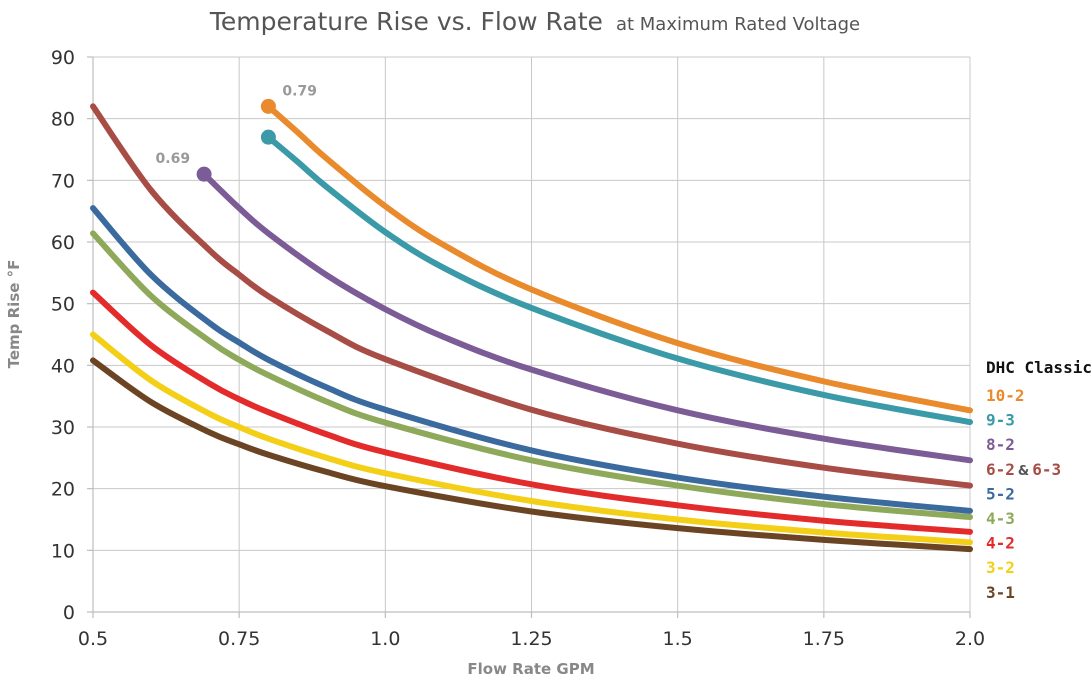 The width and height of the screenshot is (1092, 682). What do you see at coordinates (93, 639) in the screenshot?
I see `x-tick-label: 0.5` at bounding box center [93, 639].